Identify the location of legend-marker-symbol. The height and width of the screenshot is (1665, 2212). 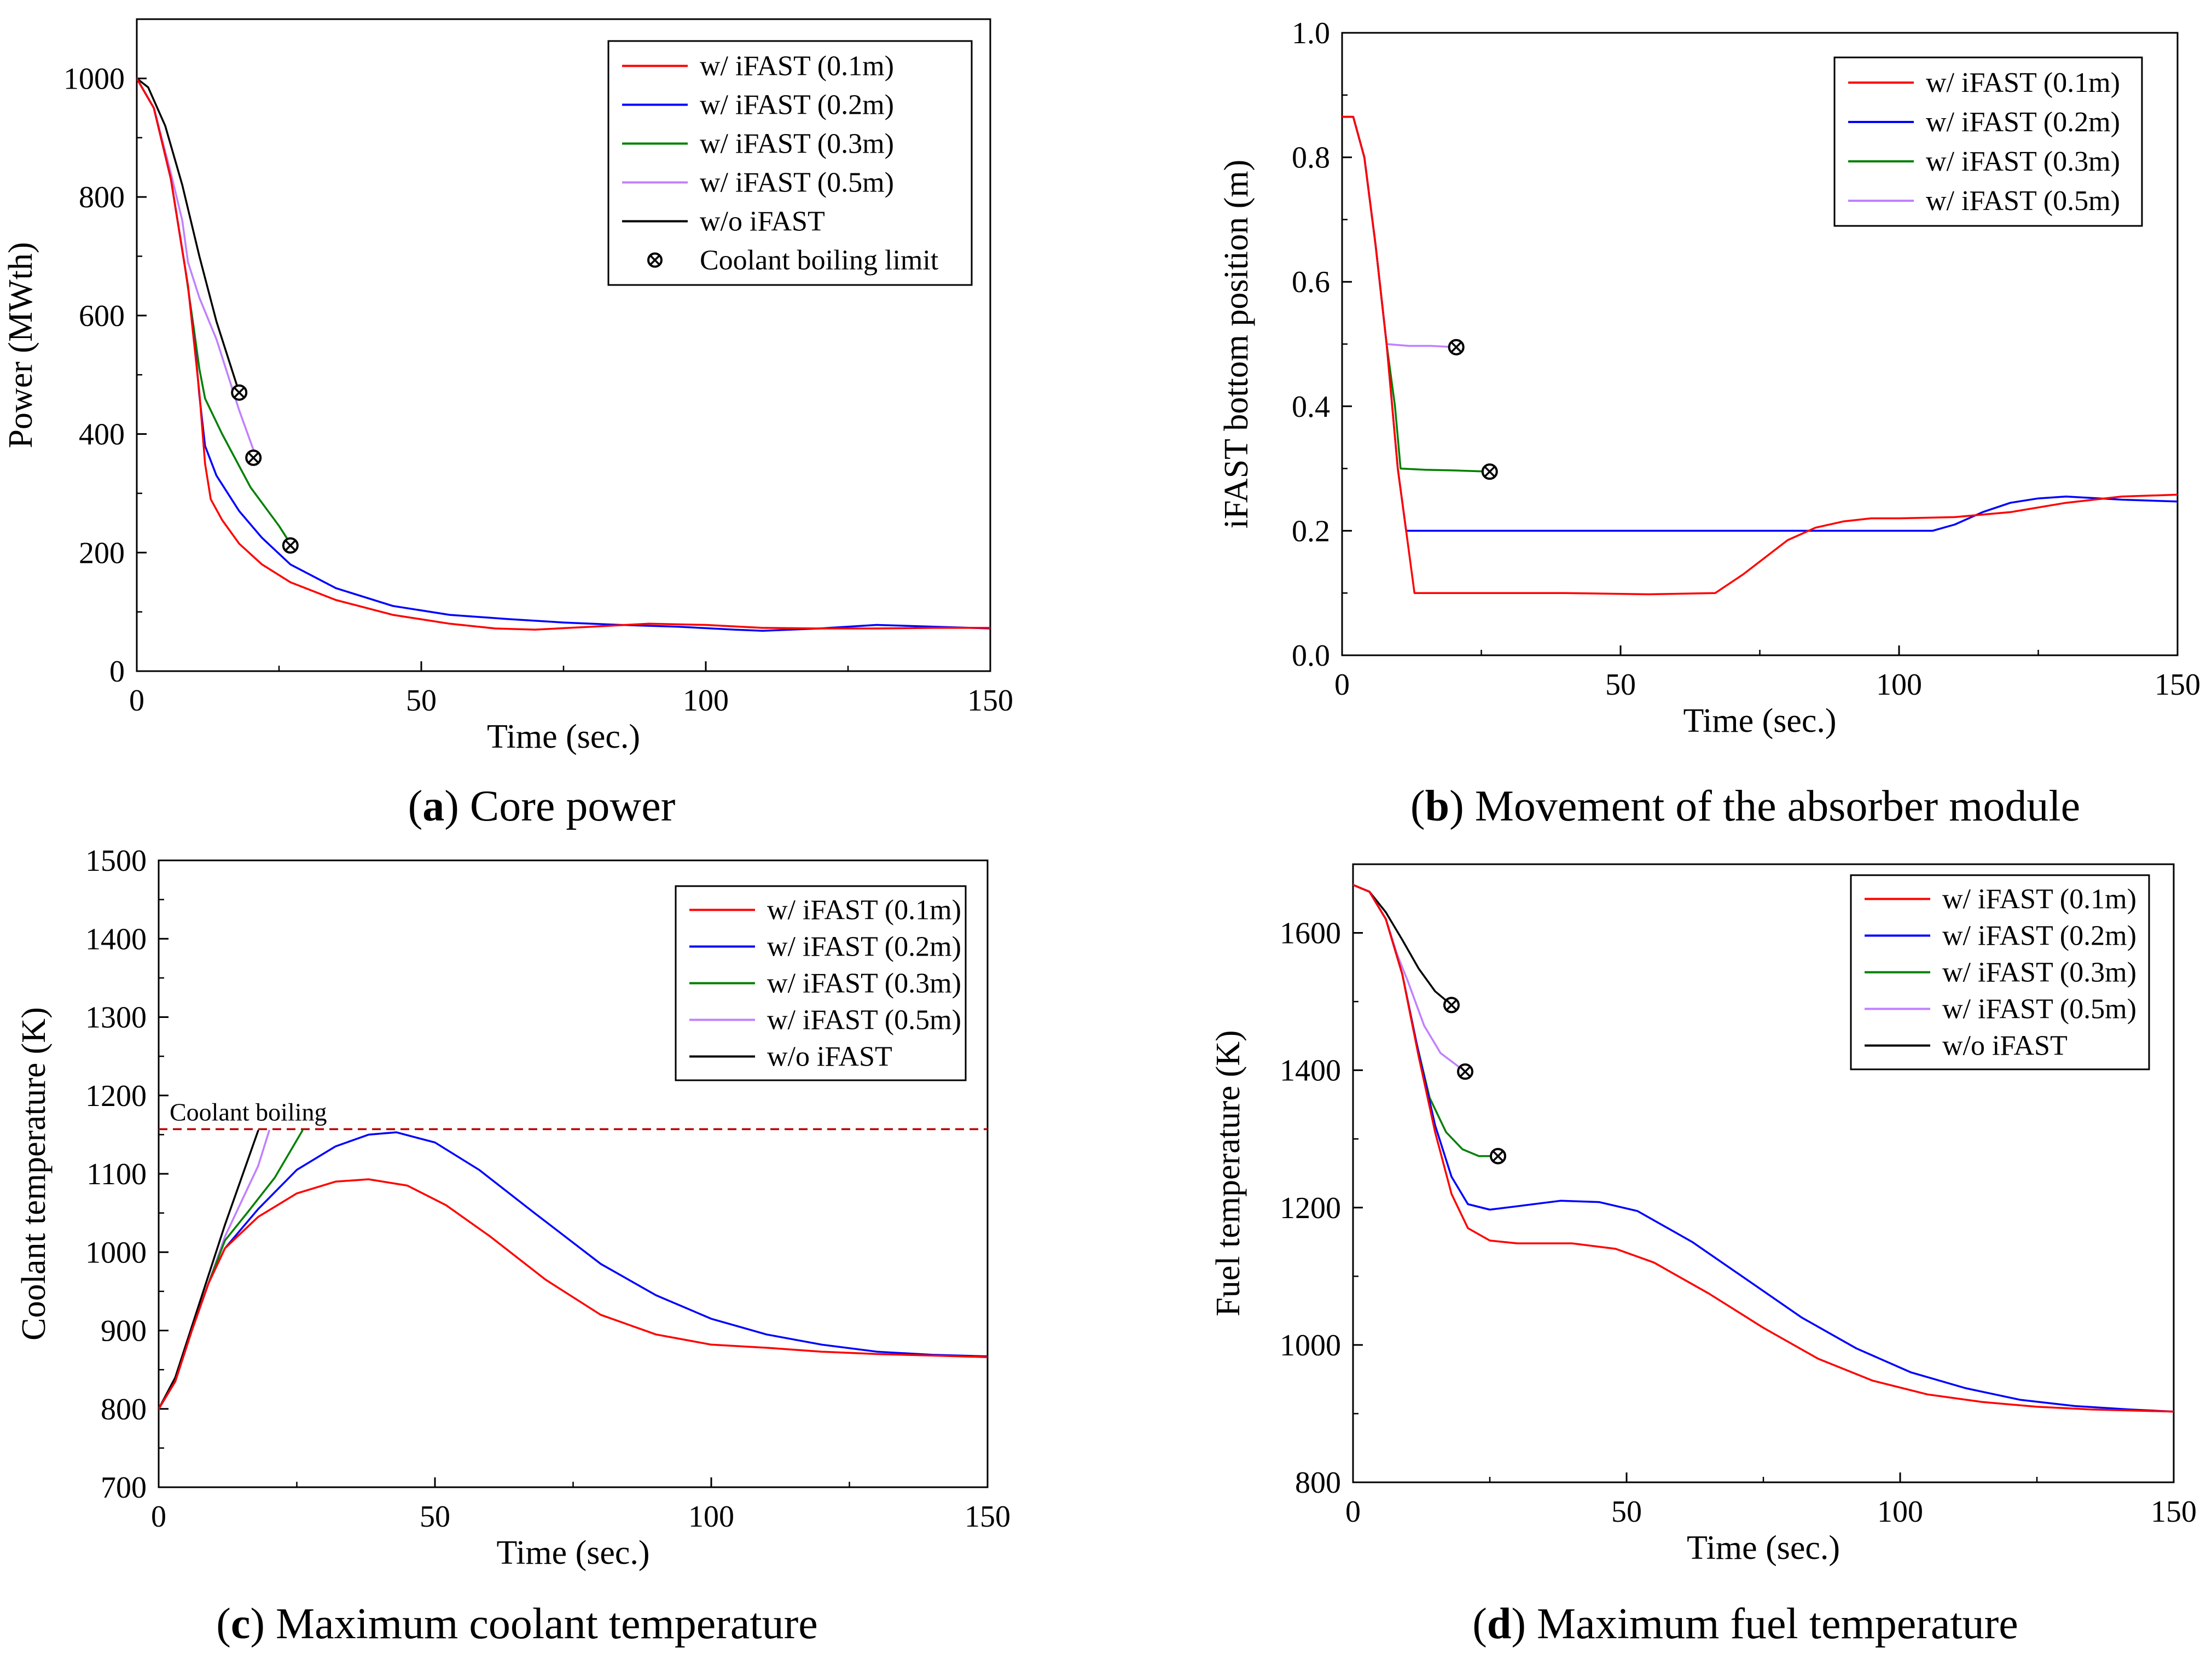
(655, 260).